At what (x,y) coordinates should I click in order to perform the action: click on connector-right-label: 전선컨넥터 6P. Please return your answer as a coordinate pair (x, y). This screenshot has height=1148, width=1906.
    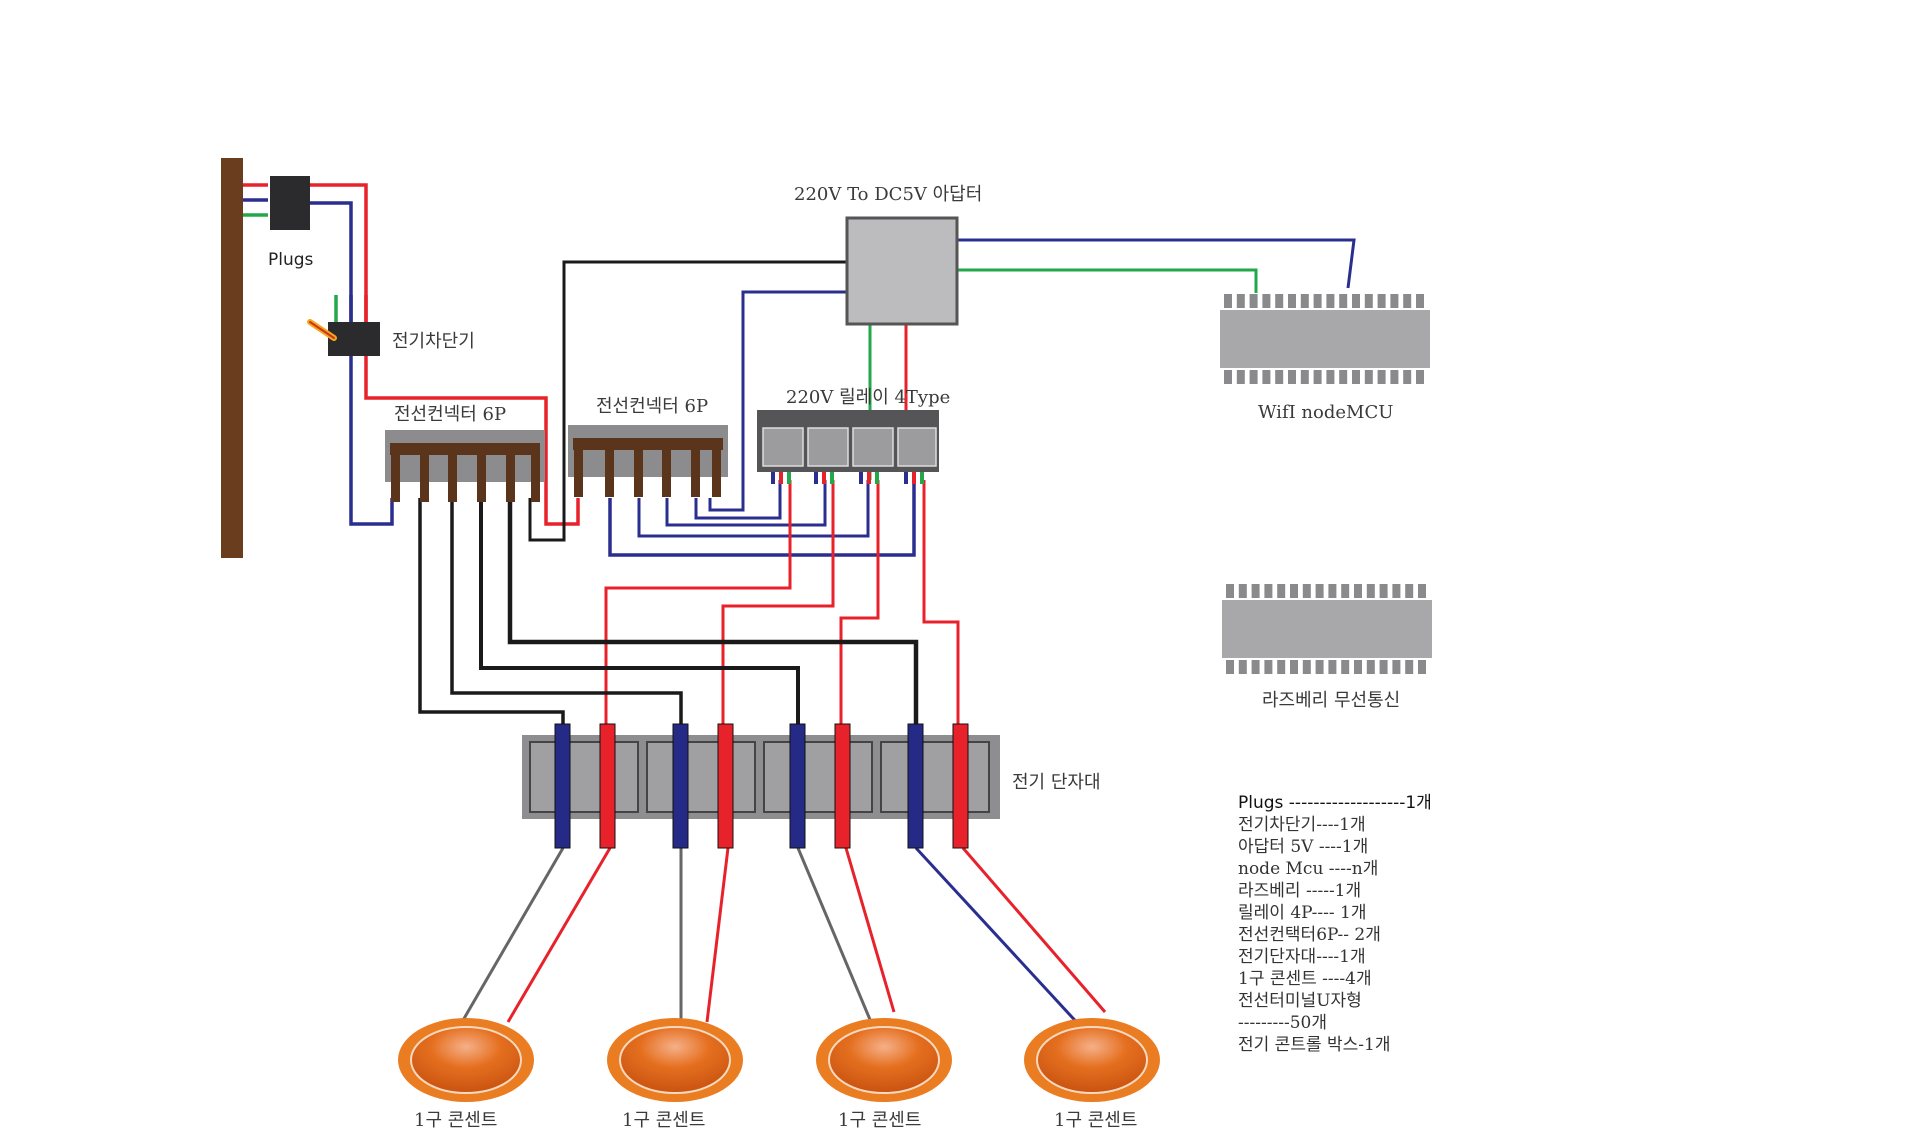
    Looking at the image, I should click on (652, 406).